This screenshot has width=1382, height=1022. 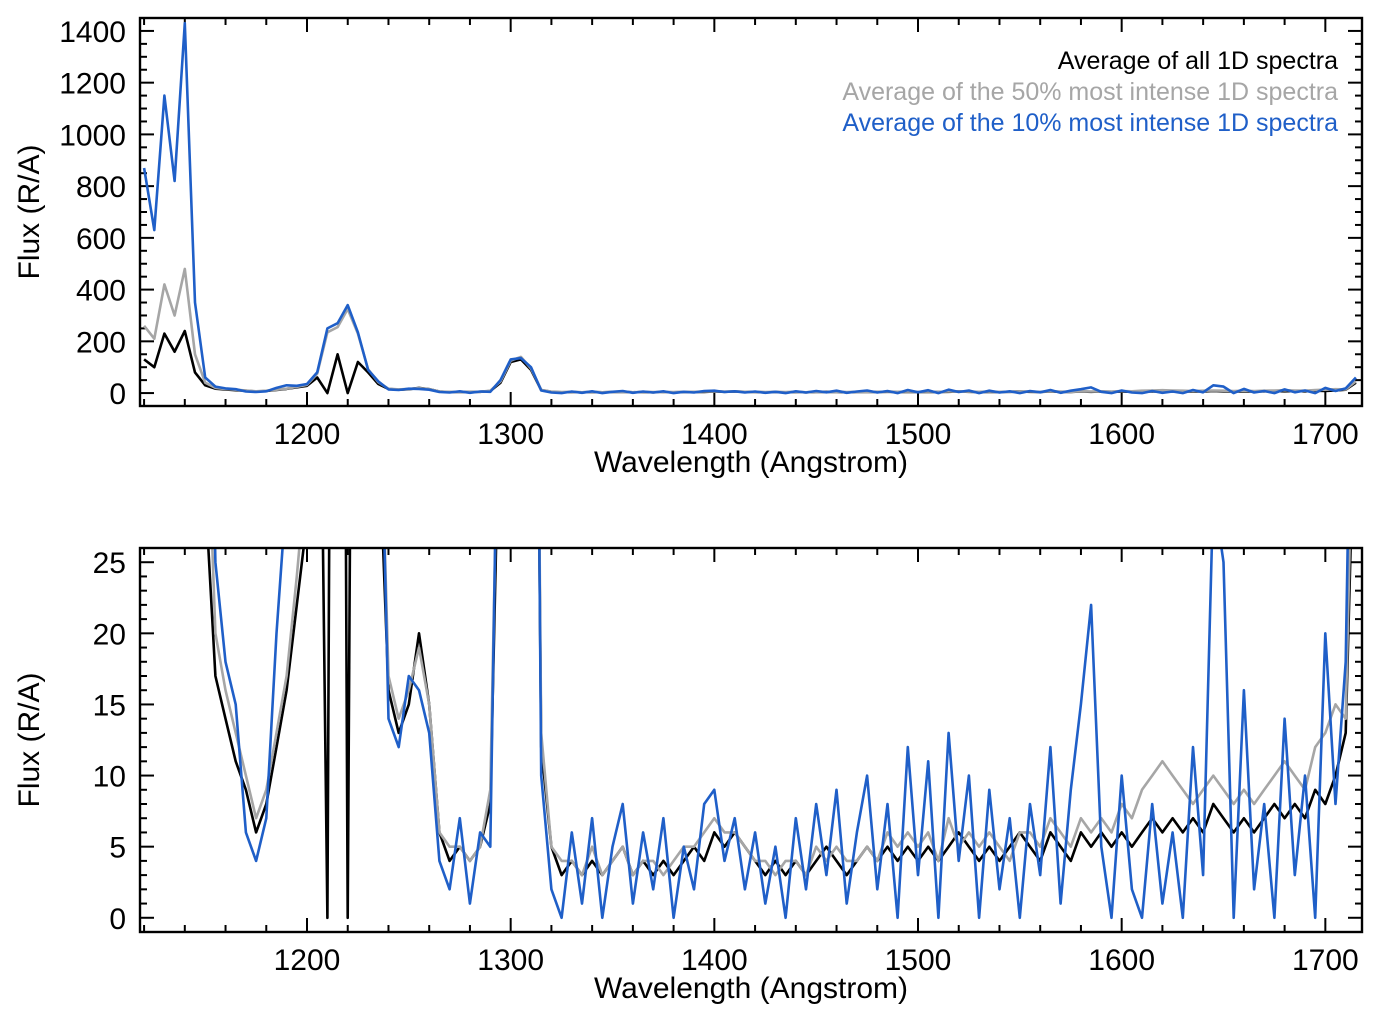 What do you see at coordinates (109, 634) in the screenshot?
I see `svg-text: 20` at bounding box center [109, 634].